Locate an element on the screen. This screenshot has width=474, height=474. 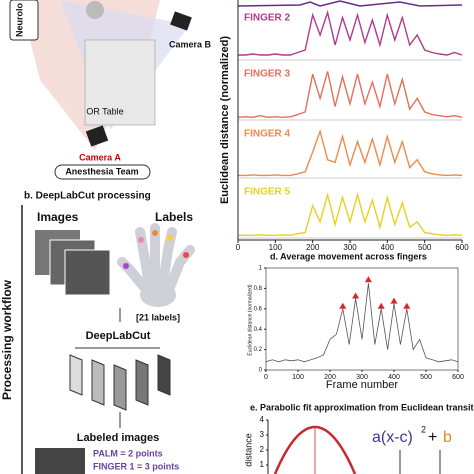
y-tick-label: 0 is located at coordinates (261, 371).